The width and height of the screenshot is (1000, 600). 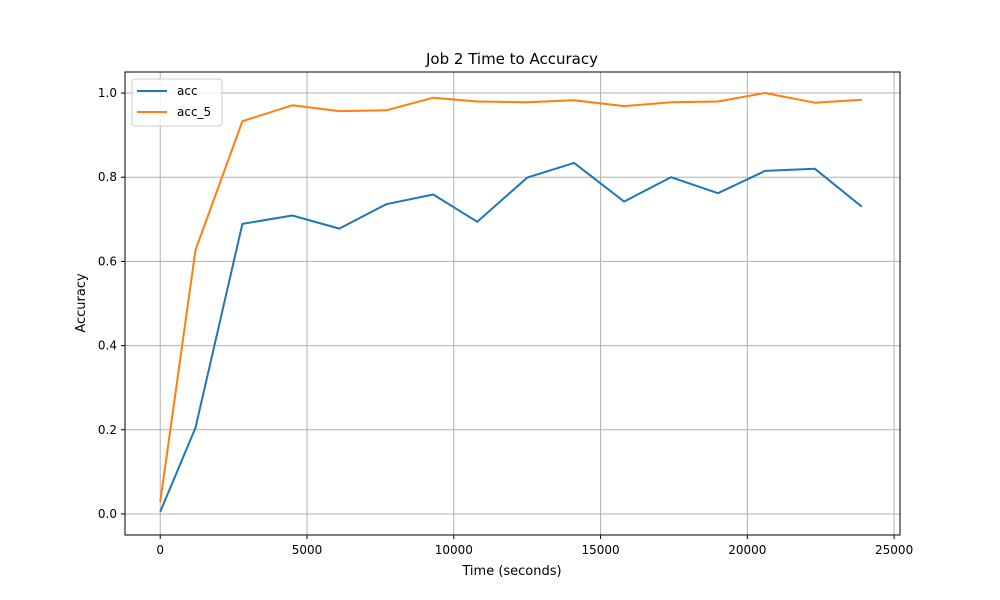 What do you see at coordinates (534, 546) in the screenshot?
I see `x-axis: 0 5000 10000 15000 20000 25000` at bounding box center [534, 546].